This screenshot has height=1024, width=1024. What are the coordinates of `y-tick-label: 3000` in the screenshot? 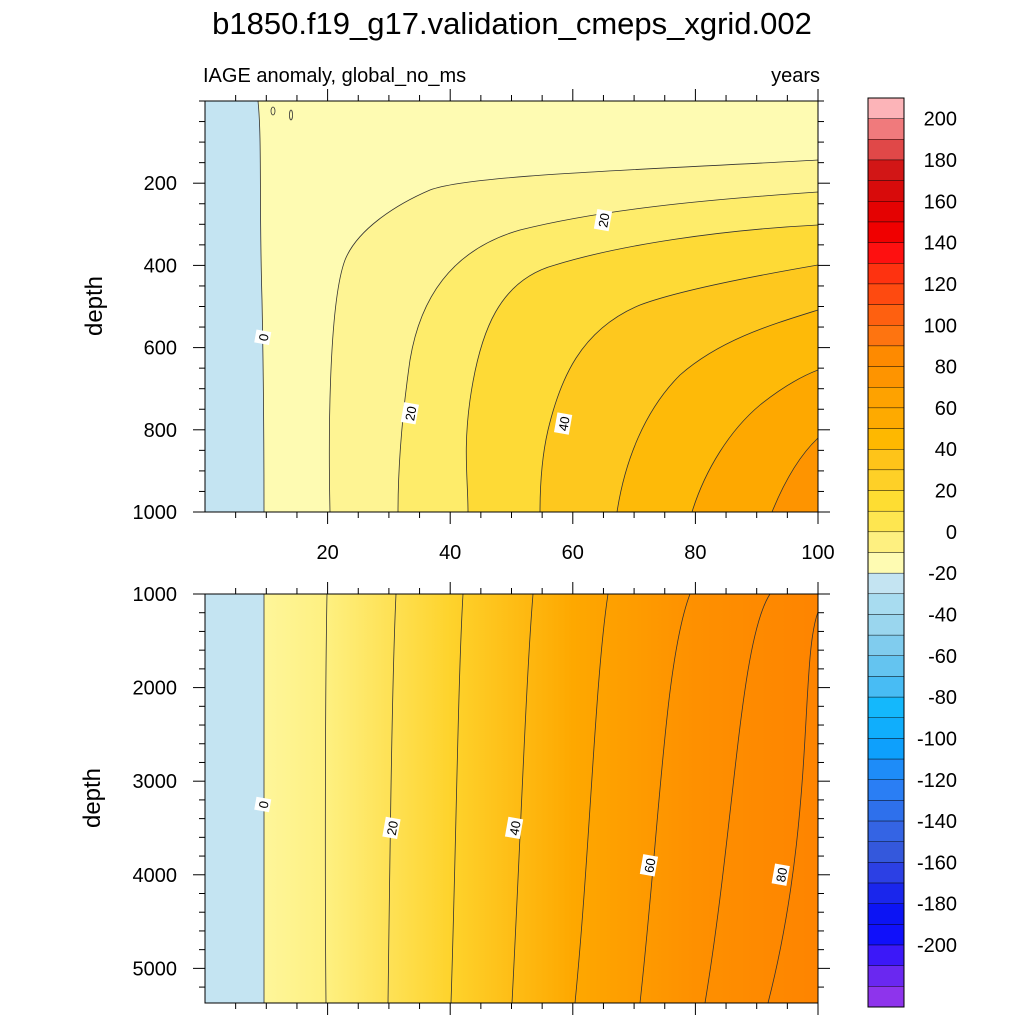 It's located at (155, 782).